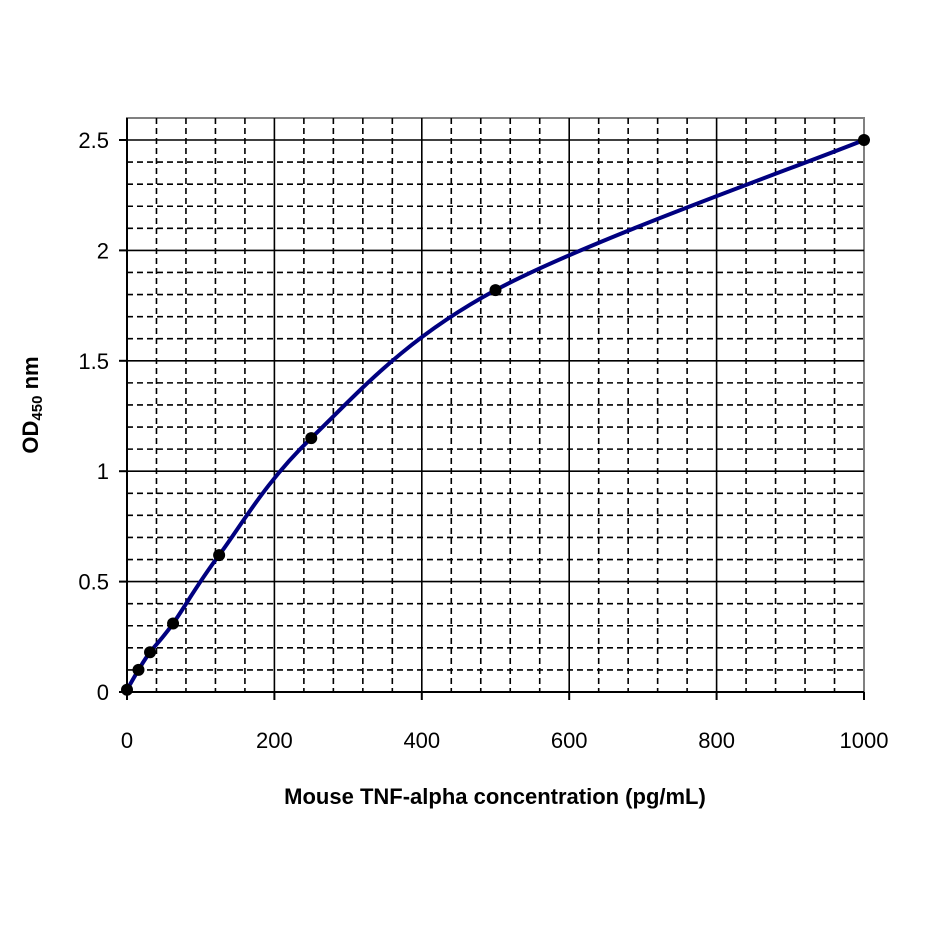  Describe the element at coordinates (93, 140) in the screenshot. I see `y-tick-label: 2.5` at that location.